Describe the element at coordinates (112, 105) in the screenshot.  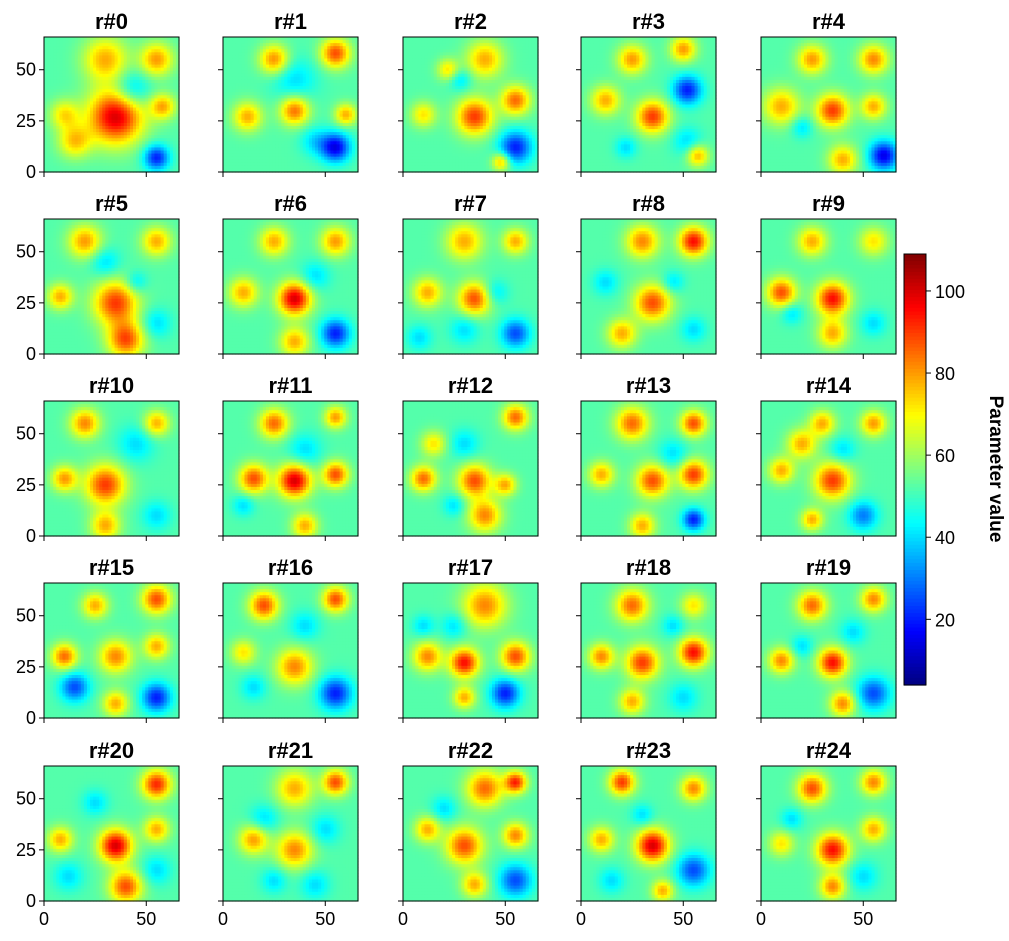
I see `heatmap-field` at that location.